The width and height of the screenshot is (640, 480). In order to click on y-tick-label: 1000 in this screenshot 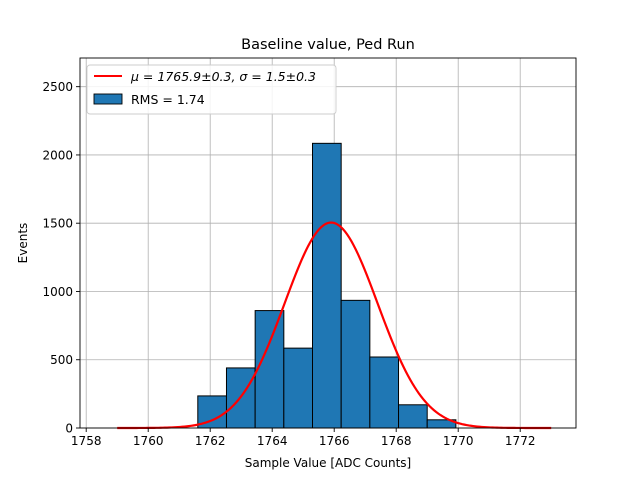, I will do `click(57, 292)`.